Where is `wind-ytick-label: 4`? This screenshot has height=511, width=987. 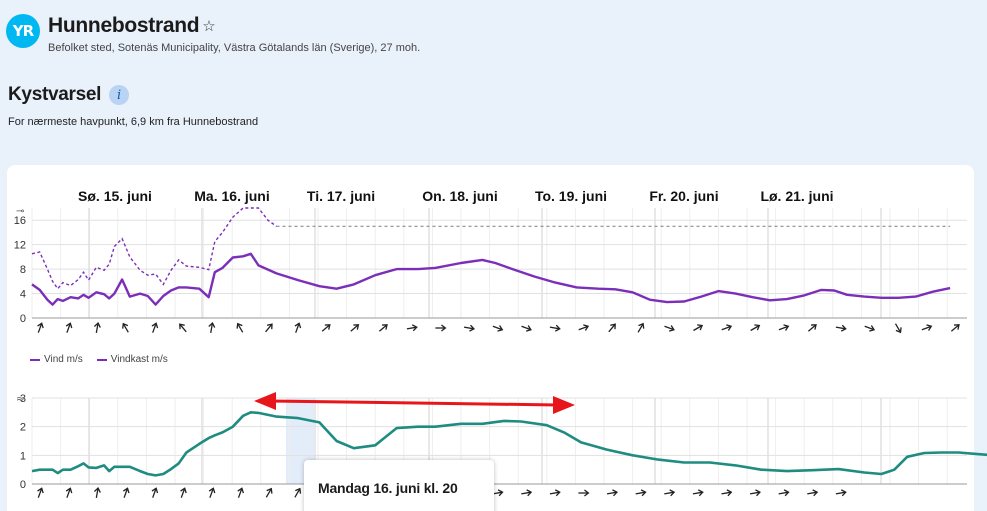
wind-ytick-label: 4 is located at coordinates (23, 295).